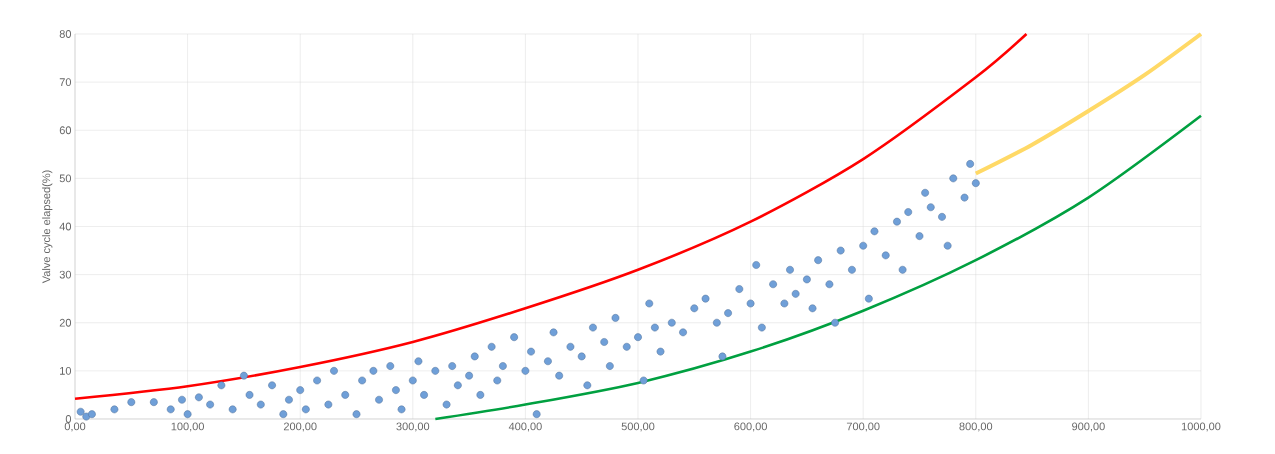 This screenshot has width=1275, height=454. I want to click on x-tick-label: 700,00, so click(863, 427).